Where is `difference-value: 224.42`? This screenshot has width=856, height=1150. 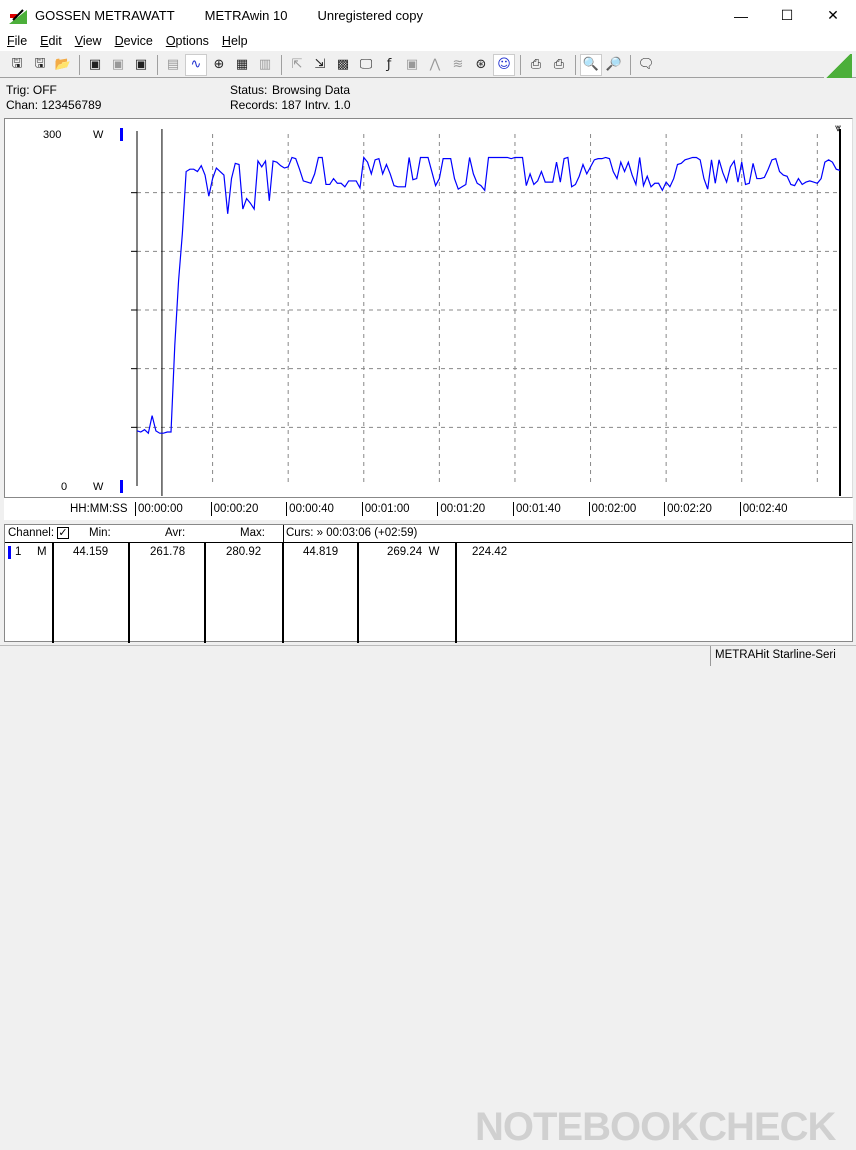
difference-value: 224.42 is located at coordinates (490, 552).